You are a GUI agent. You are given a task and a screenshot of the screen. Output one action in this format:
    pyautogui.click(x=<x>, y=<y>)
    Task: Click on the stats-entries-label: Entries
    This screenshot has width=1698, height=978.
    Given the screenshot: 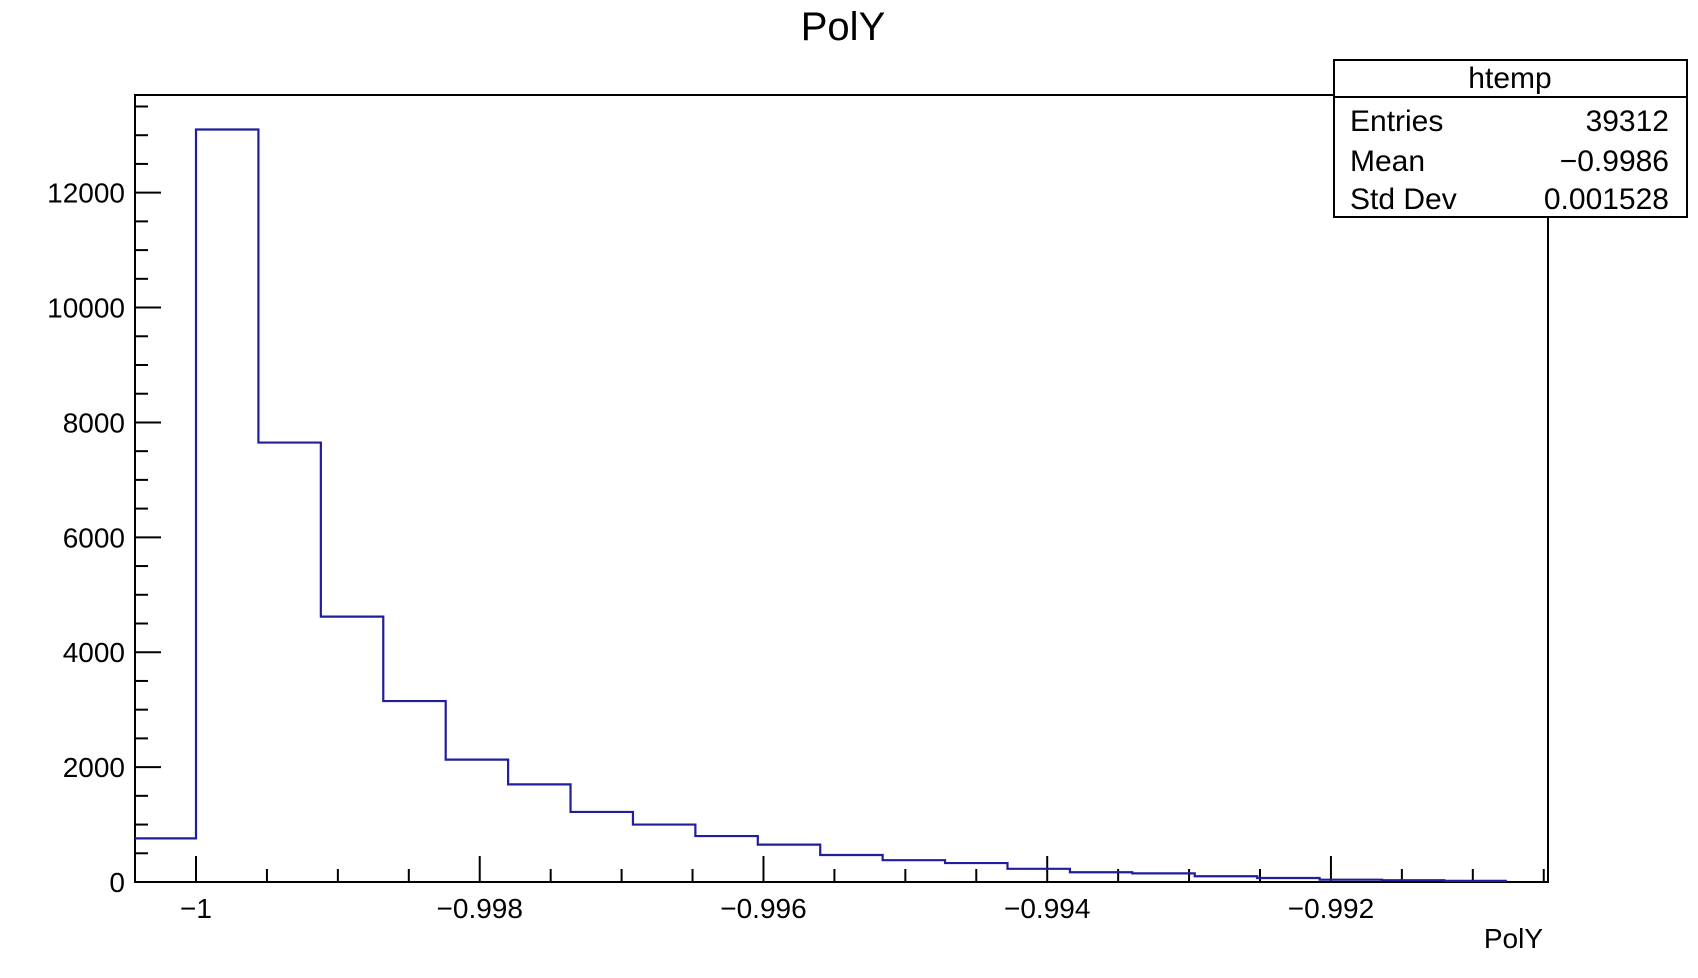 What is the action you would take?
    pyautogui.click(x=1396, y=121)
    